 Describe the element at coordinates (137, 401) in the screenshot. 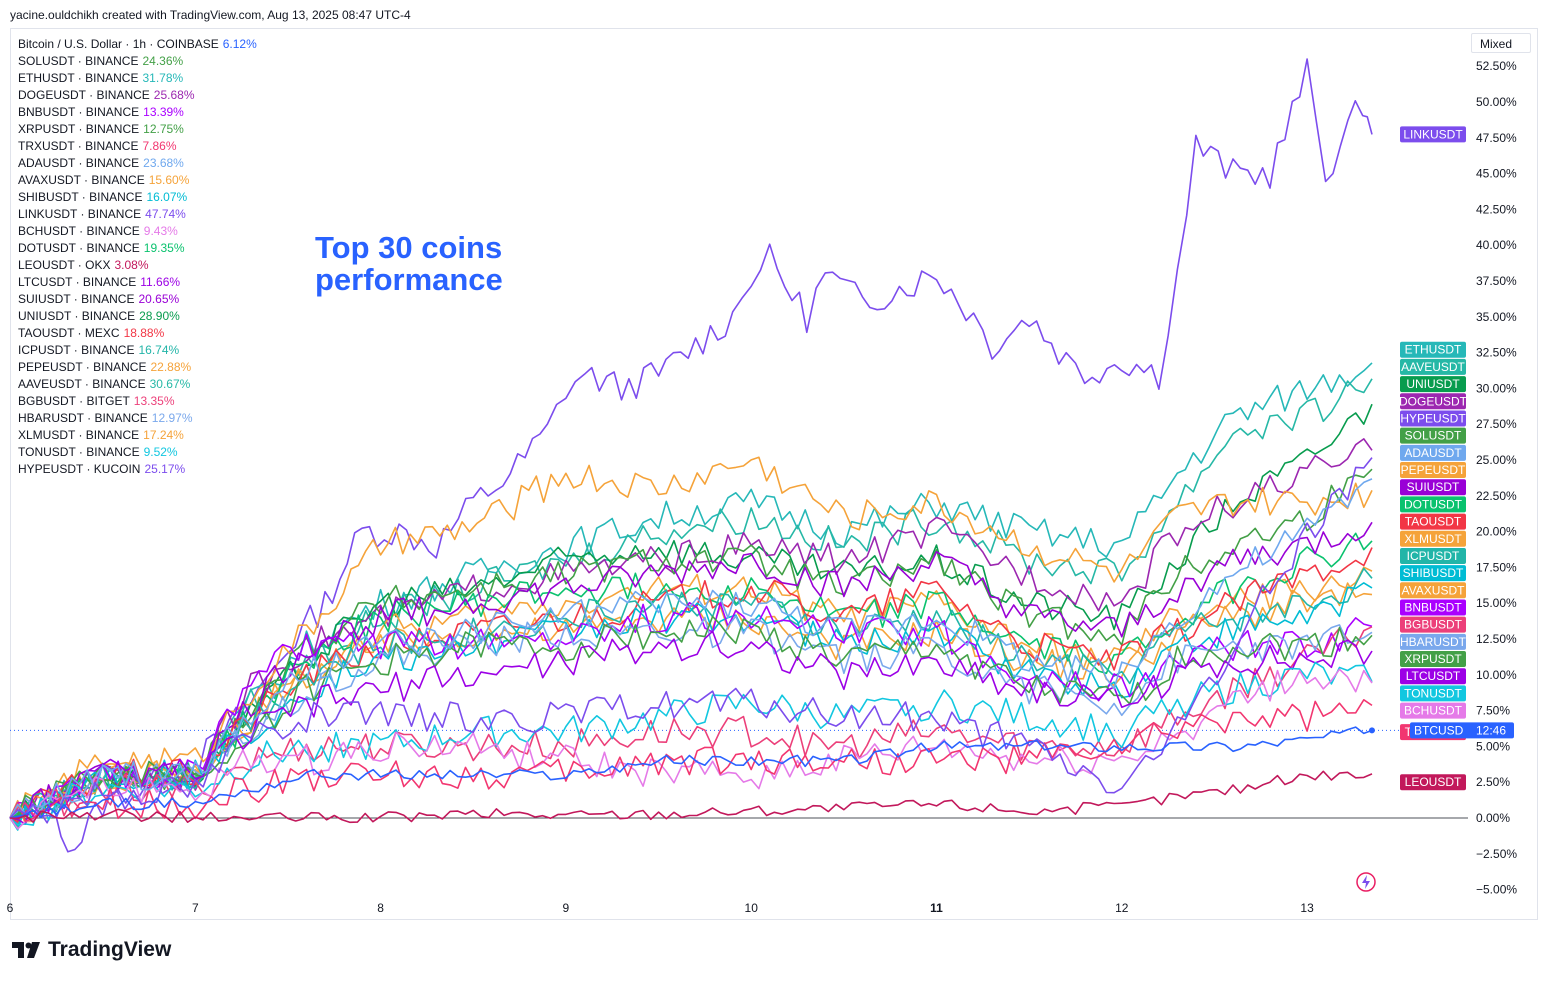

I see `legend-item: BGBUSDT · BITGET 13.35%` at that location.